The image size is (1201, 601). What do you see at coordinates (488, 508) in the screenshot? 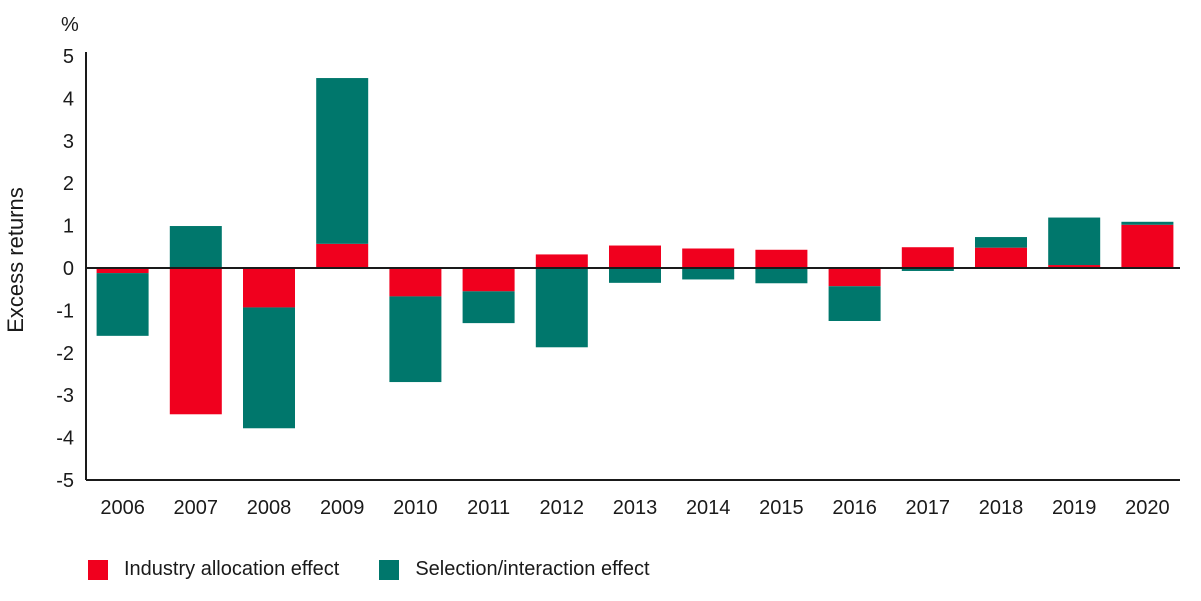
I see `x-tick-label: 2011` at bounding box center [488, 508].